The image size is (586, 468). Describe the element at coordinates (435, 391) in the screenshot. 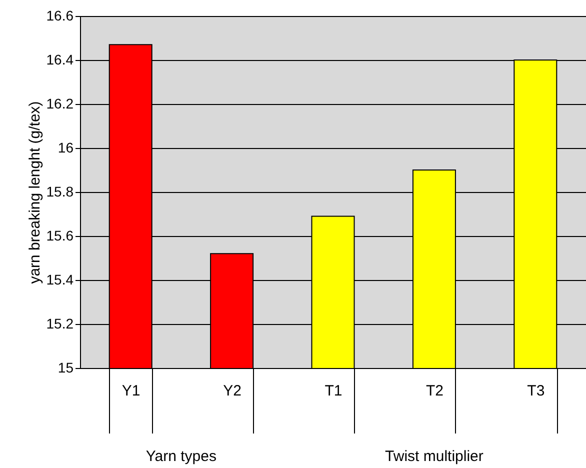

I see `x-tick-label: T2` at that location.